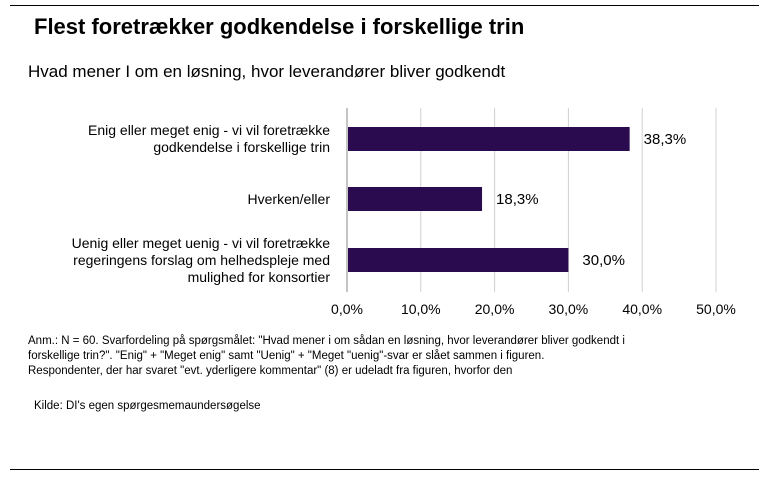 The image size is (769, 479). What do you see at coordinates (170, 199) in the screenshot?
I see `category-label: Hverken/eller` at bounding box center [170, 199].